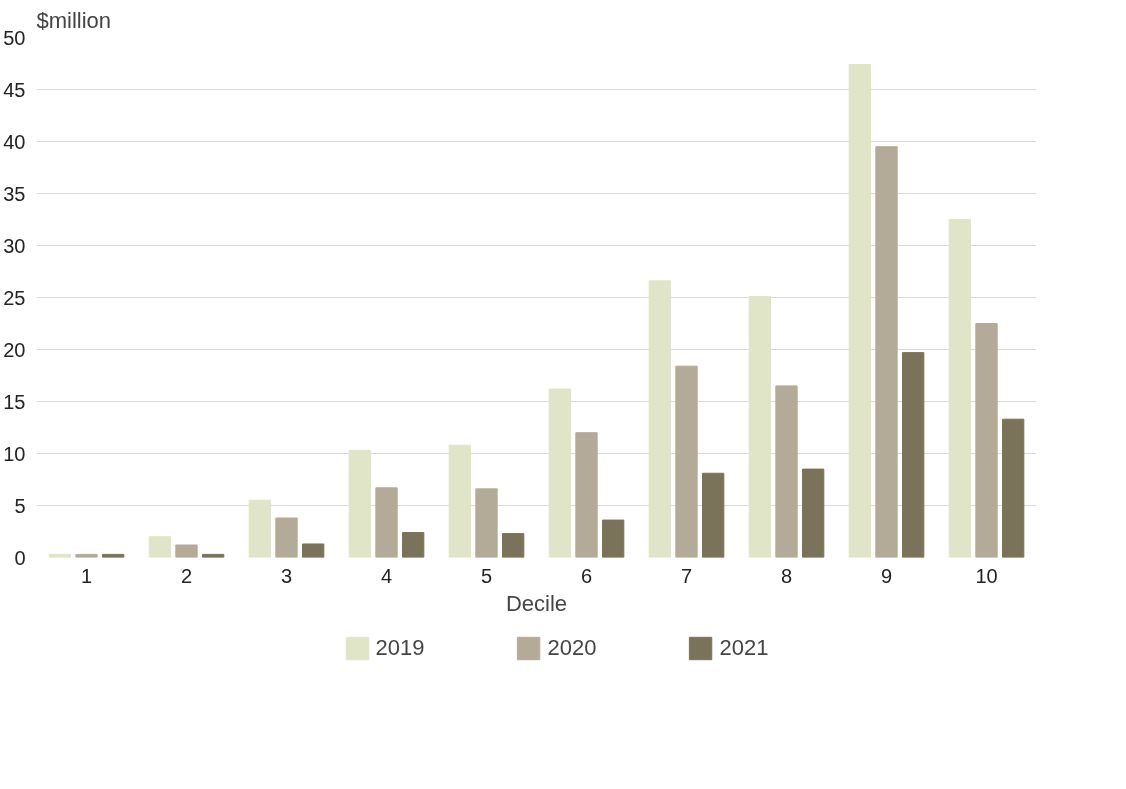  What do you see at coordinates (686, 575) in the screenshot?
I see `x-tick-label: 7` at bounding box center [686, 575].